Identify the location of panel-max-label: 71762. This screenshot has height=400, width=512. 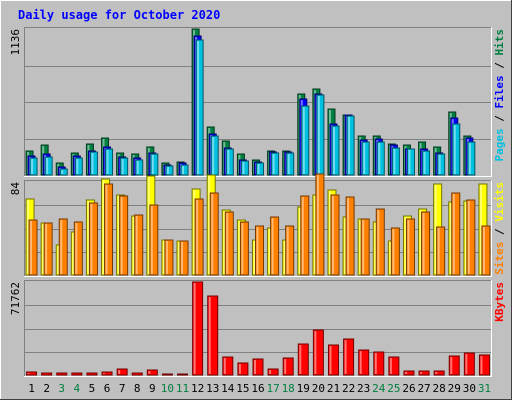
(15, 298).